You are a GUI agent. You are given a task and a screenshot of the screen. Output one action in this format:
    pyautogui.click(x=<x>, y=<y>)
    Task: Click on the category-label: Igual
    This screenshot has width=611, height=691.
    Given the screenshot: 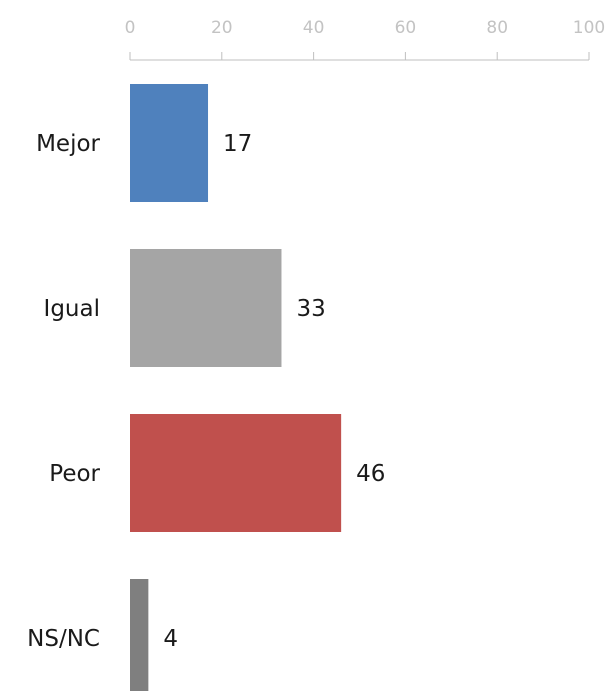 What is the action you would take?
    pyautogui.click(x=72, y=309)
    